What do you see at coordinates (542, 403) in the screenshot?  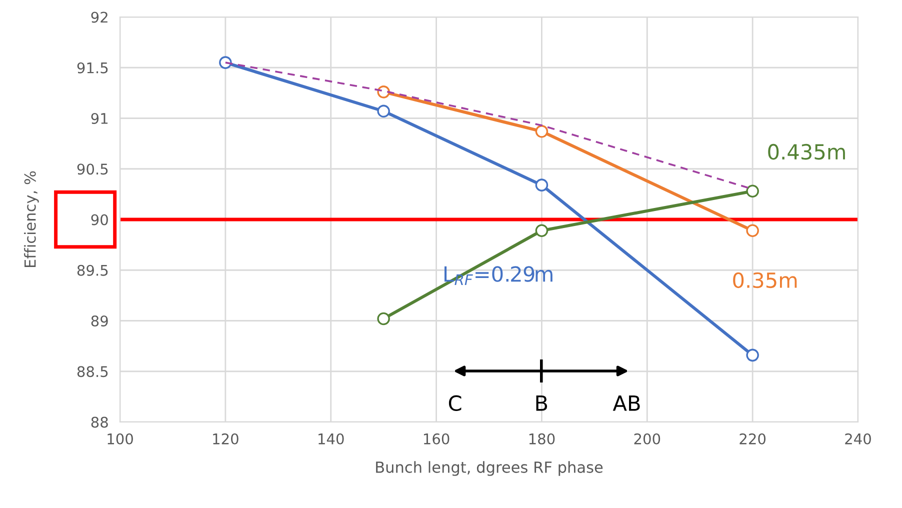 I see `annotation: B` at bounding box center [542, 403].